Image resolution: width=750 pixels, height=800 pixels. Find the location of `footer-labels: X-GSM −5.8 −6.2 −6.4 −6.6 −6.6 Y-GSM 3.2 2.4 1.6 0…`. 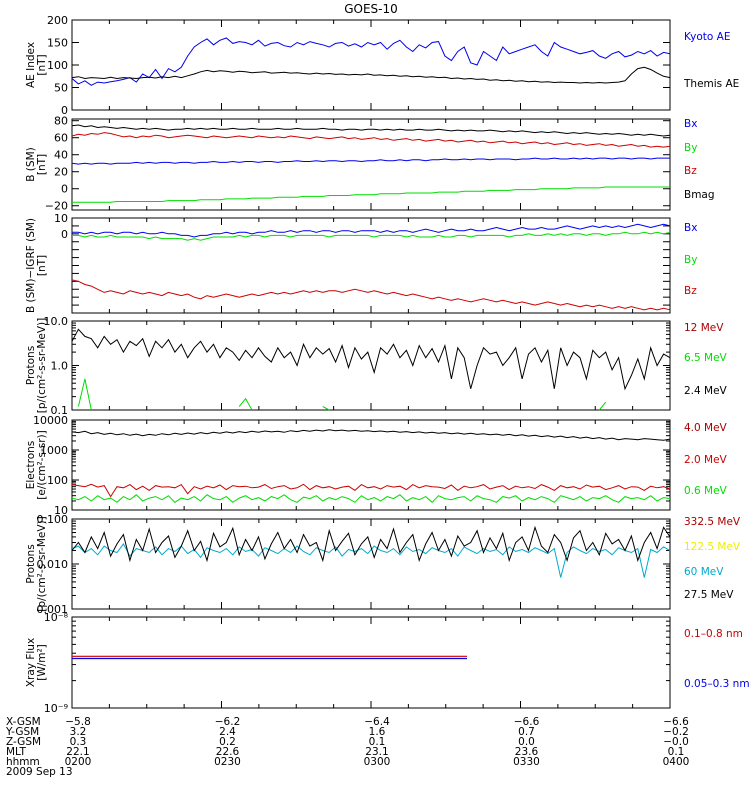

footer-labels: X-GSM −5.8 −6.2 −6.4 −6.6 −6.6 Y-GSM 3.2 2.4 1.6 0… is located at coordinates (376, 748).